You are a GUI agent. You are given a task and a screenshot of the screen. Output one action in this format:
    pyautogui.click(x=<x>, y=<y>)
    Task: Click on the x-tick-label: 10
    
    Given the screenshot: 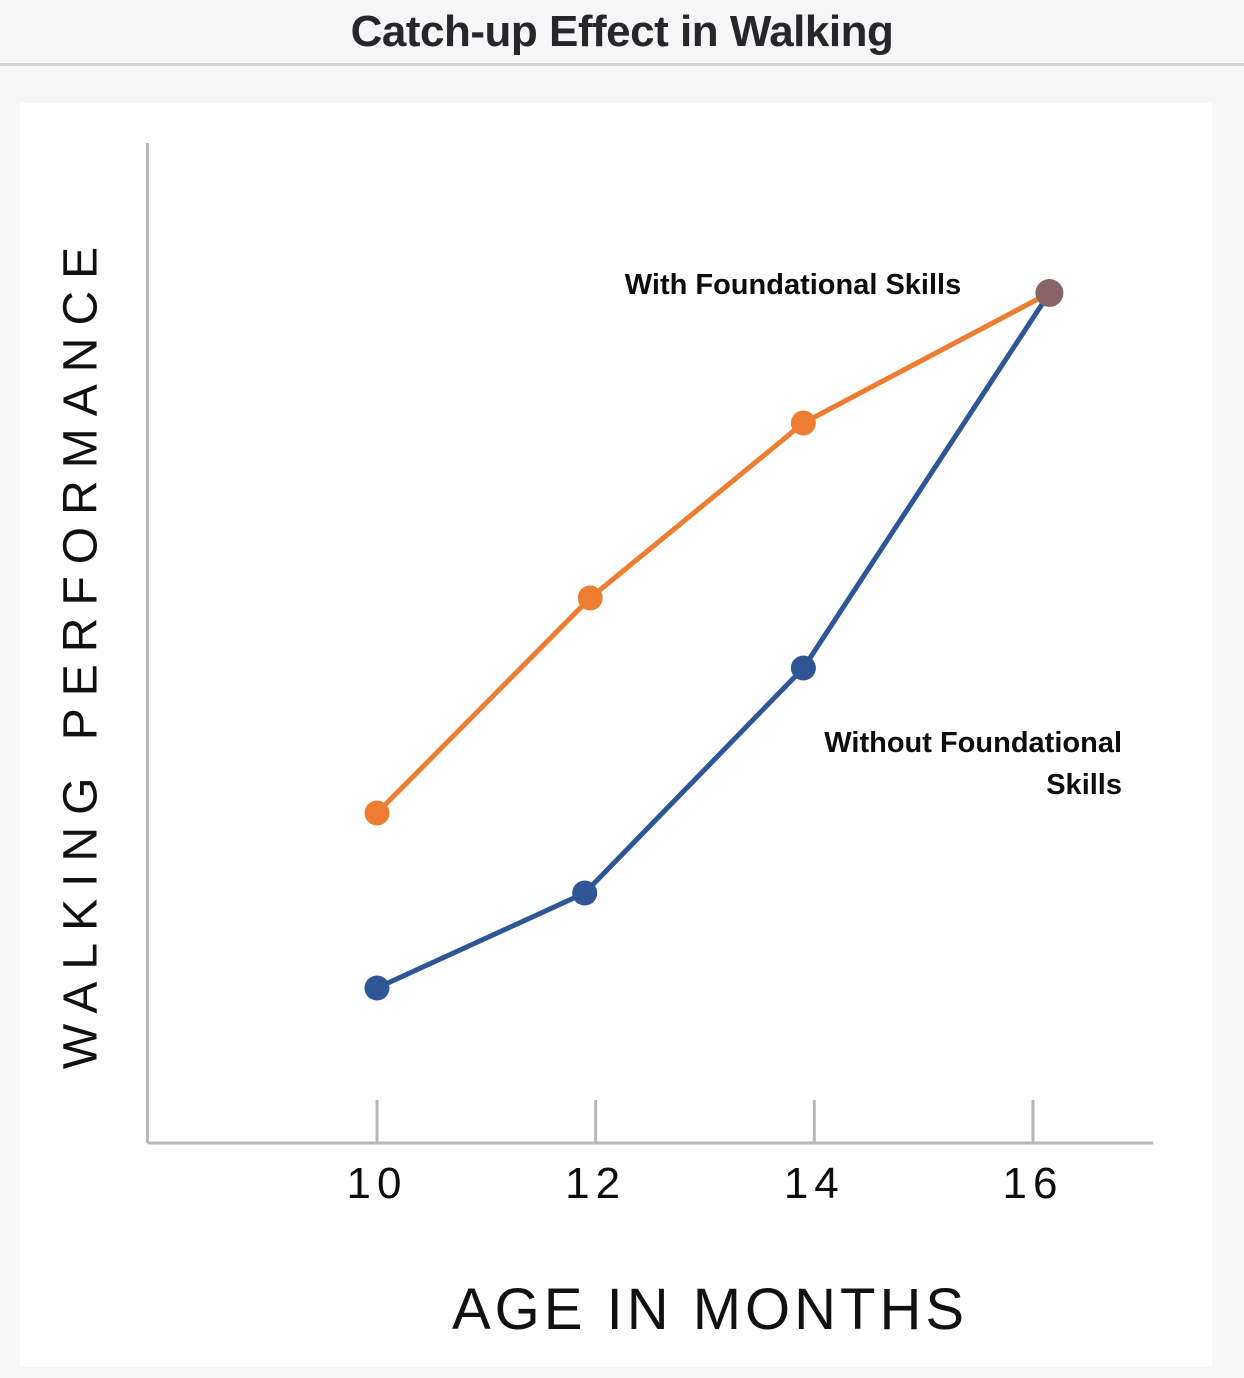 What is the action you would take?
    pyautogui.click(x=377, y=1183)
    